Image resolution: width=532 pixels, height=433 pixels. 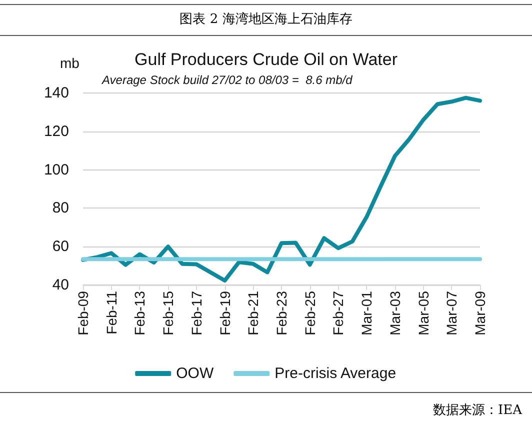 What do you see at coordinates (56, 169) in the screenshot?
I see `y-tick-label: 100` at bounding box center [56, 169].